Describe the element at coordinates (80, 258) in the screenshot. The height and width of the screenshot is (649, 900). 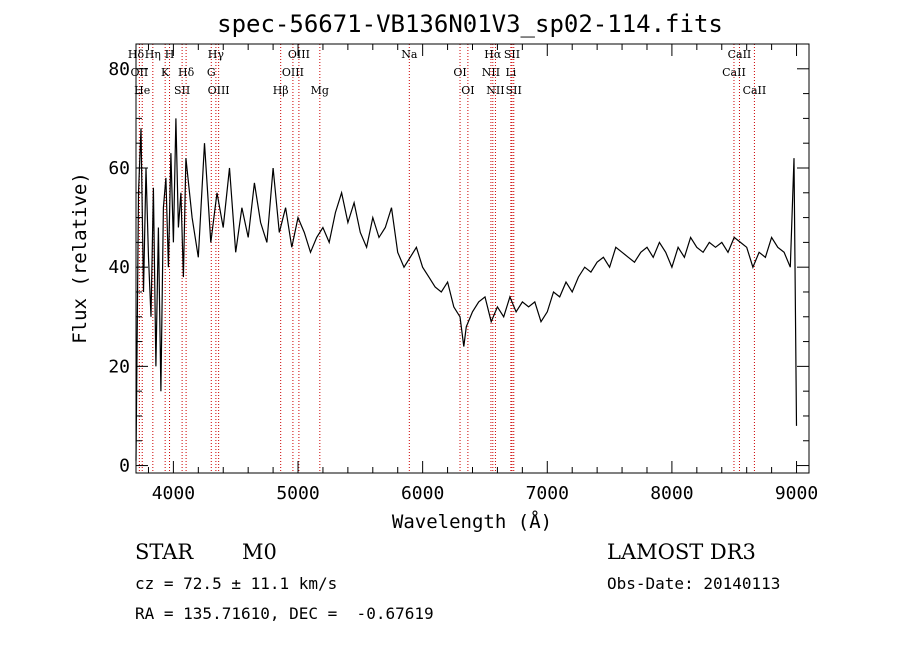
I see `y-axis-label: Flux (relative)` at that location.